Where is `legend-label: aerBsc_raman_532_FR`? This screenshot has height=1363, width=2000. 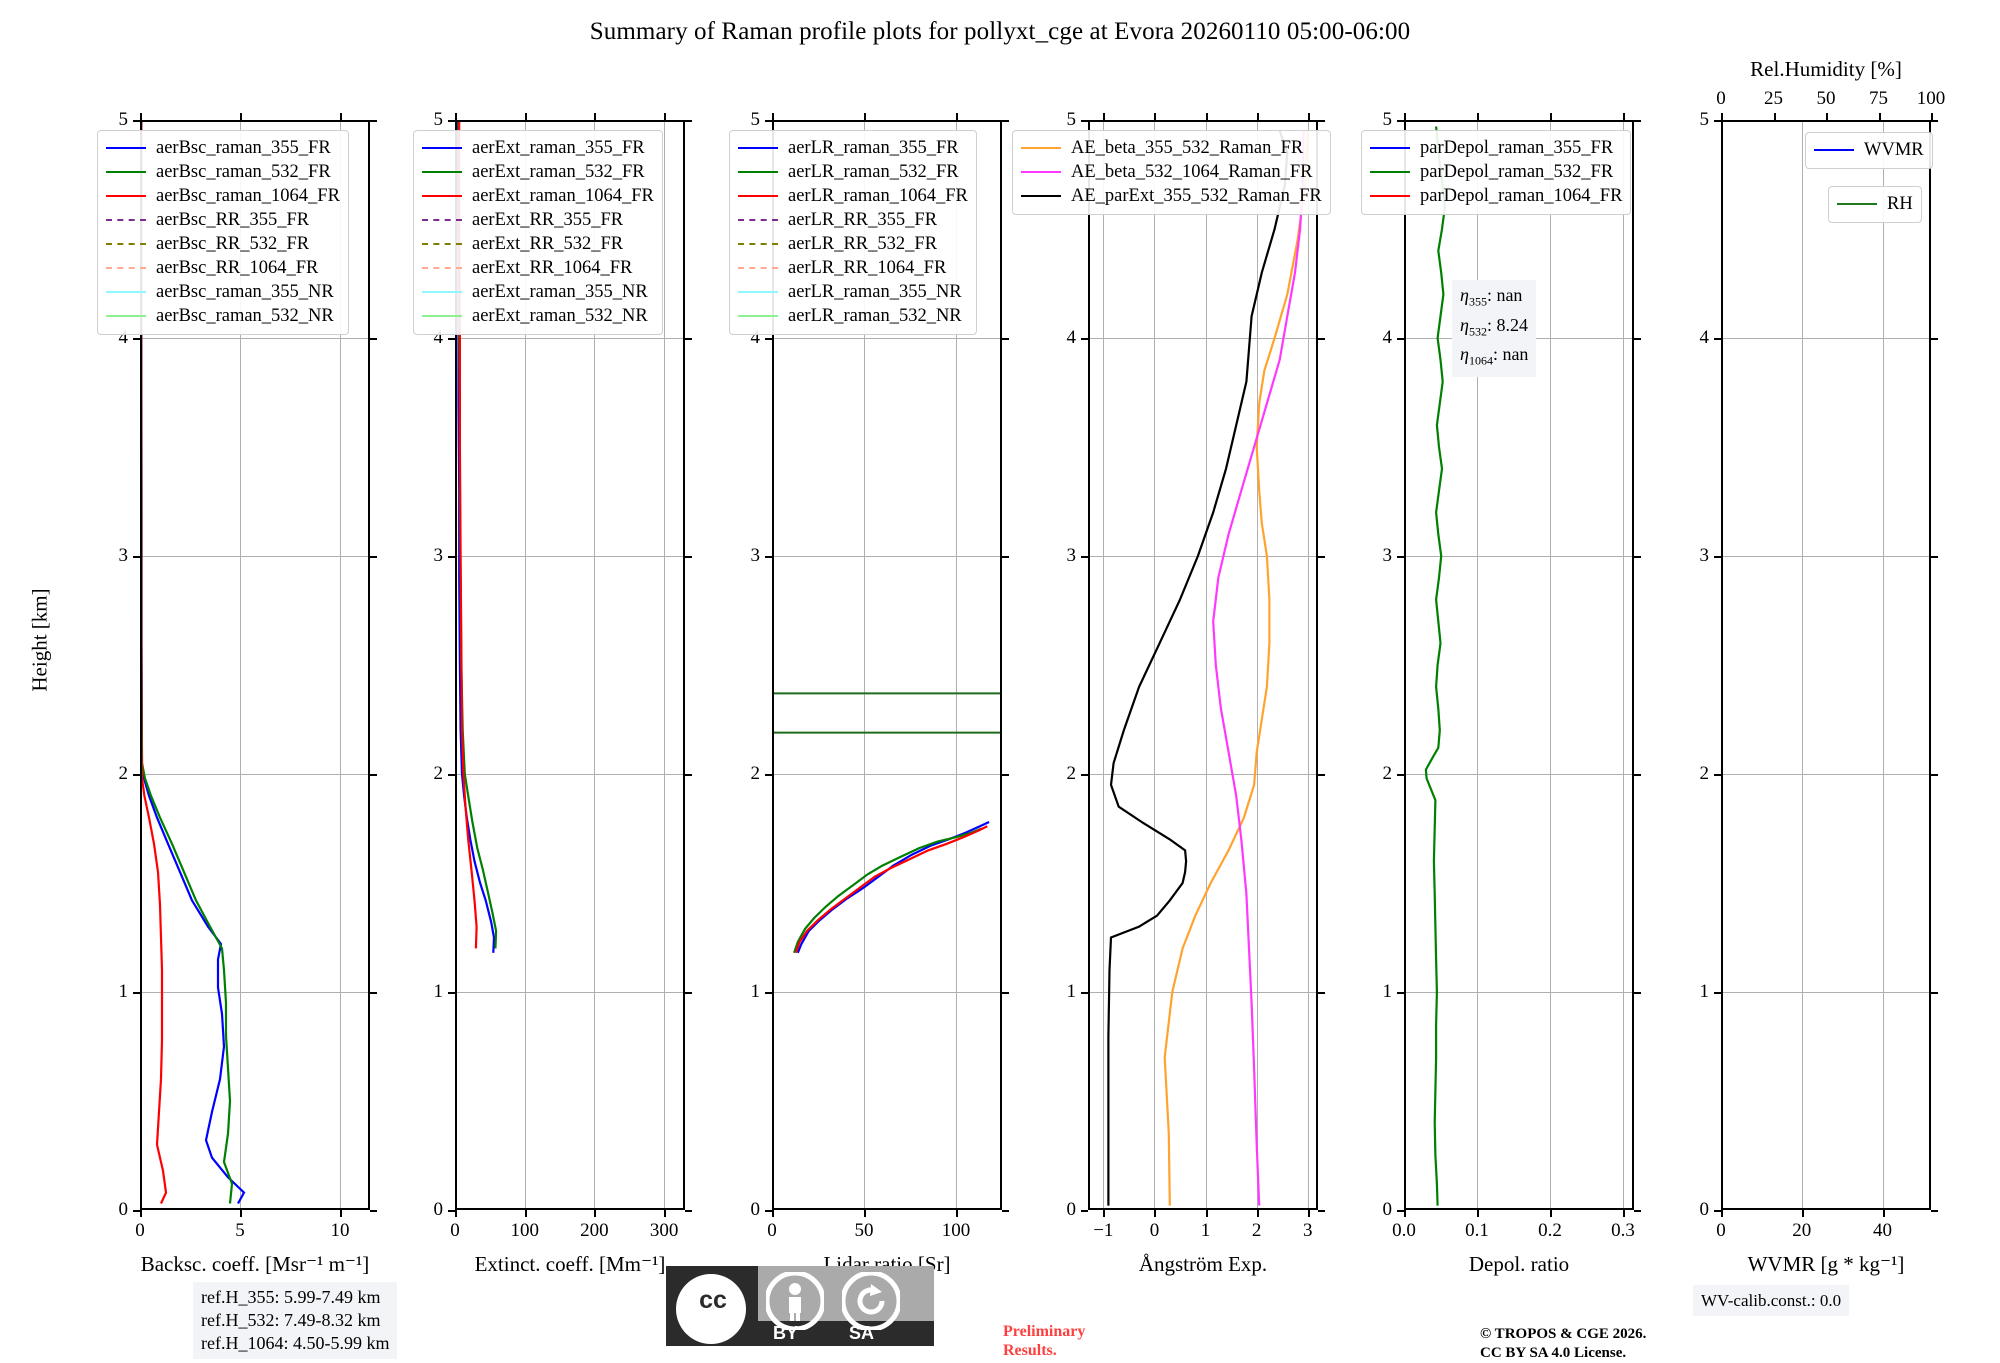 legend-label: aerBsc_raman_532_FR is located at coordinates (243, 172).